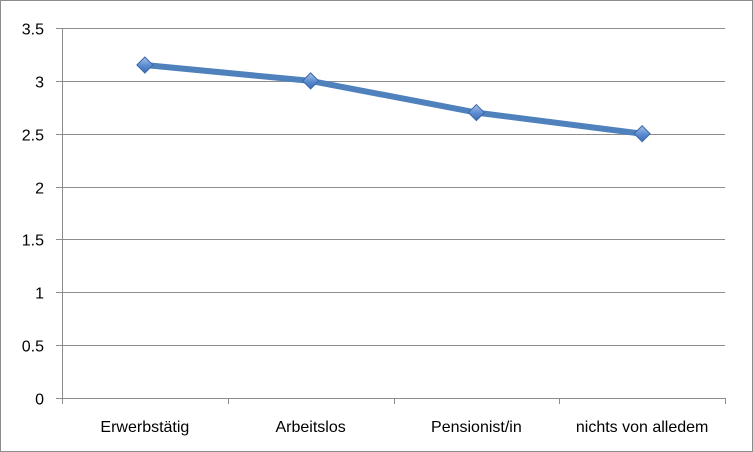 This screenshot has height=452, width=753. What do you see at coordinates (33, 30) in the screenshot?
I see `y-tick-label: 3.5` at bounding box center [33, 30].